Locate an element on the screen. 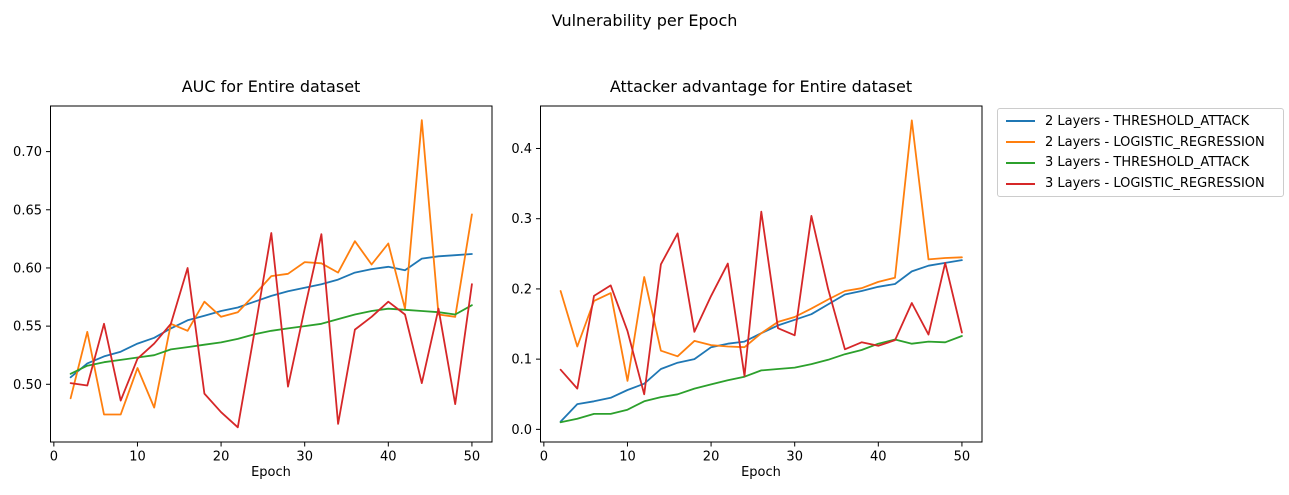  y-tick-label: 0.0 is located at coordinates (521, 430).